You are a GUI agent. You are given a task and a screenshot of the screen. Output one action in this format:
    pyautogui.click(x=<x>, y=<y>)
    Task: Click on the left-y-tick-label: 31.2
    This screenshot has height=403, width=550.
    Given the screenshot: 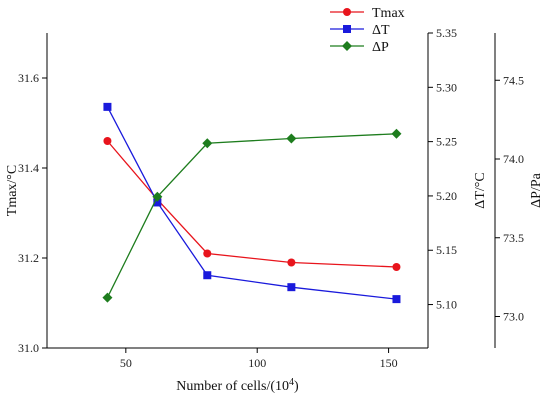 What is the action you would take?
    pyautogui.click(x=28, y=258)
    